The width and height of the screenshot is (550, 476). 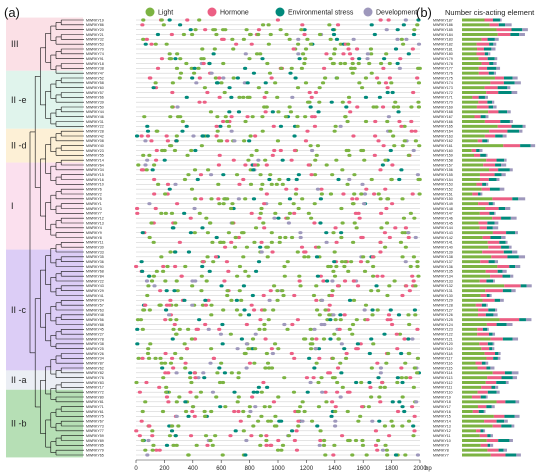 I want to click on gene-label: MWRKY55, so click(x=95, y=156).